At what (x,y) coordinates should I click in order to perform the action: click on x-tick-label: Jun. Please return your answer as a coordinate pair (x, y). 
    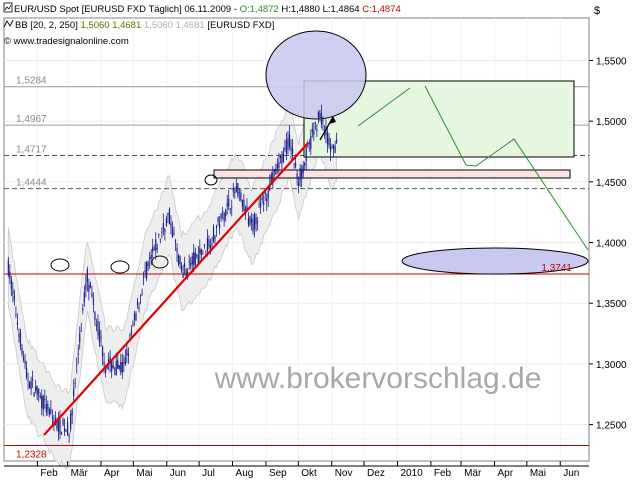
    Looking at the image, I should click on (571, 473).